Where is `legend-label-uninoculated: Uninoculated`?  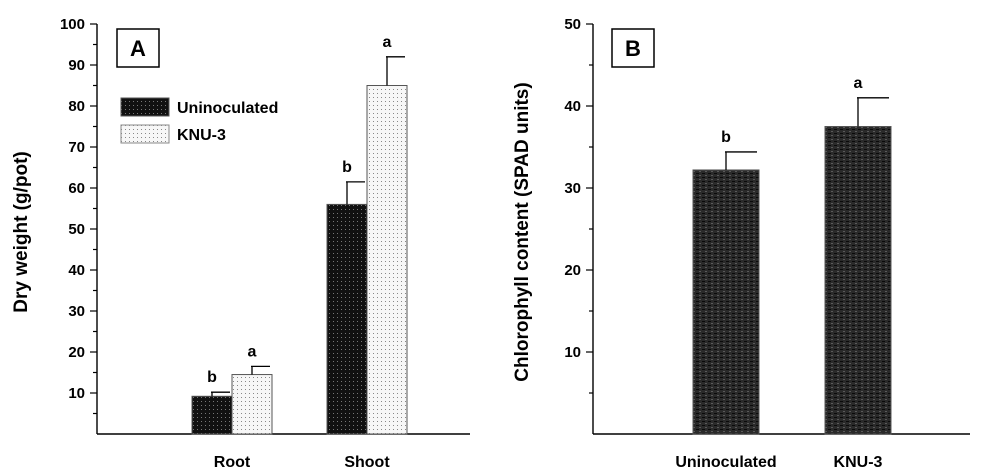
legend-label-uninoculated: Uninoculated is located at coordinates (227, 108).